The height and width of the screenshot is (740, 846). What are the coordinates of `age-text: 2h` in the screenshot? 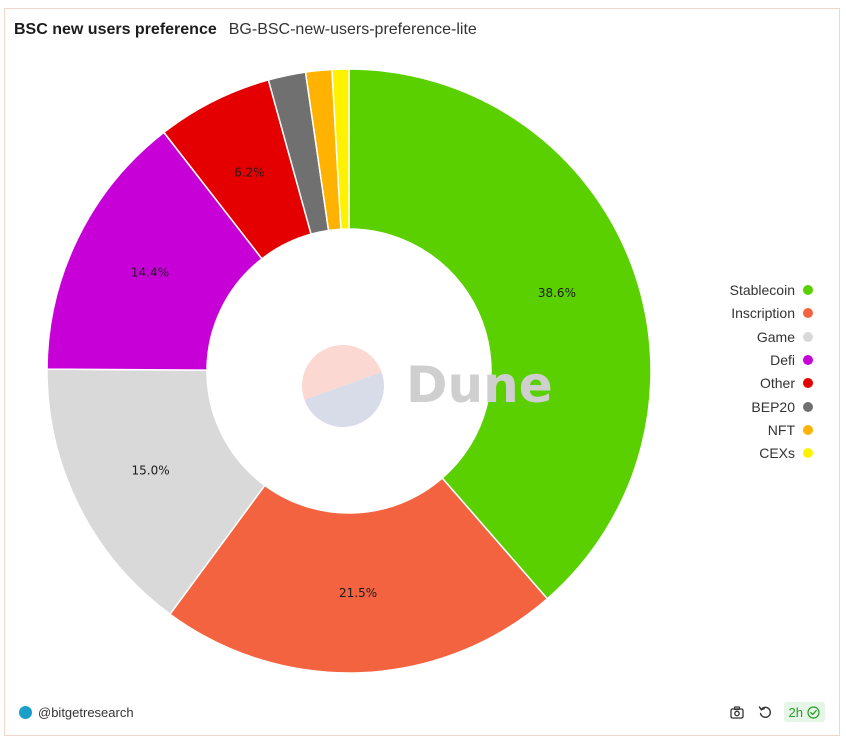 It's located at (795, 712).